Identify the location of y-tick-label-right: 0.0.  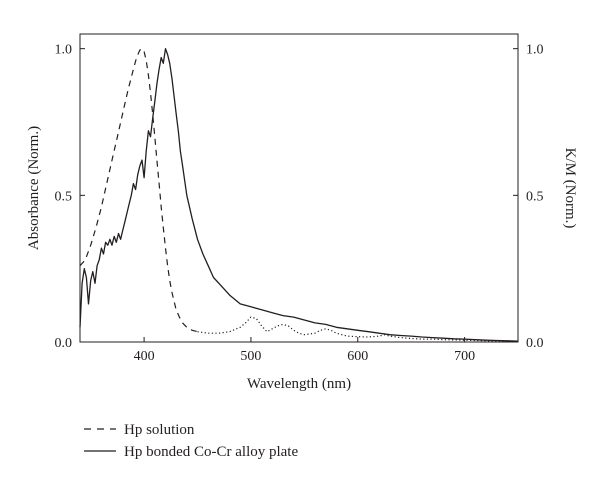
(535, 343).